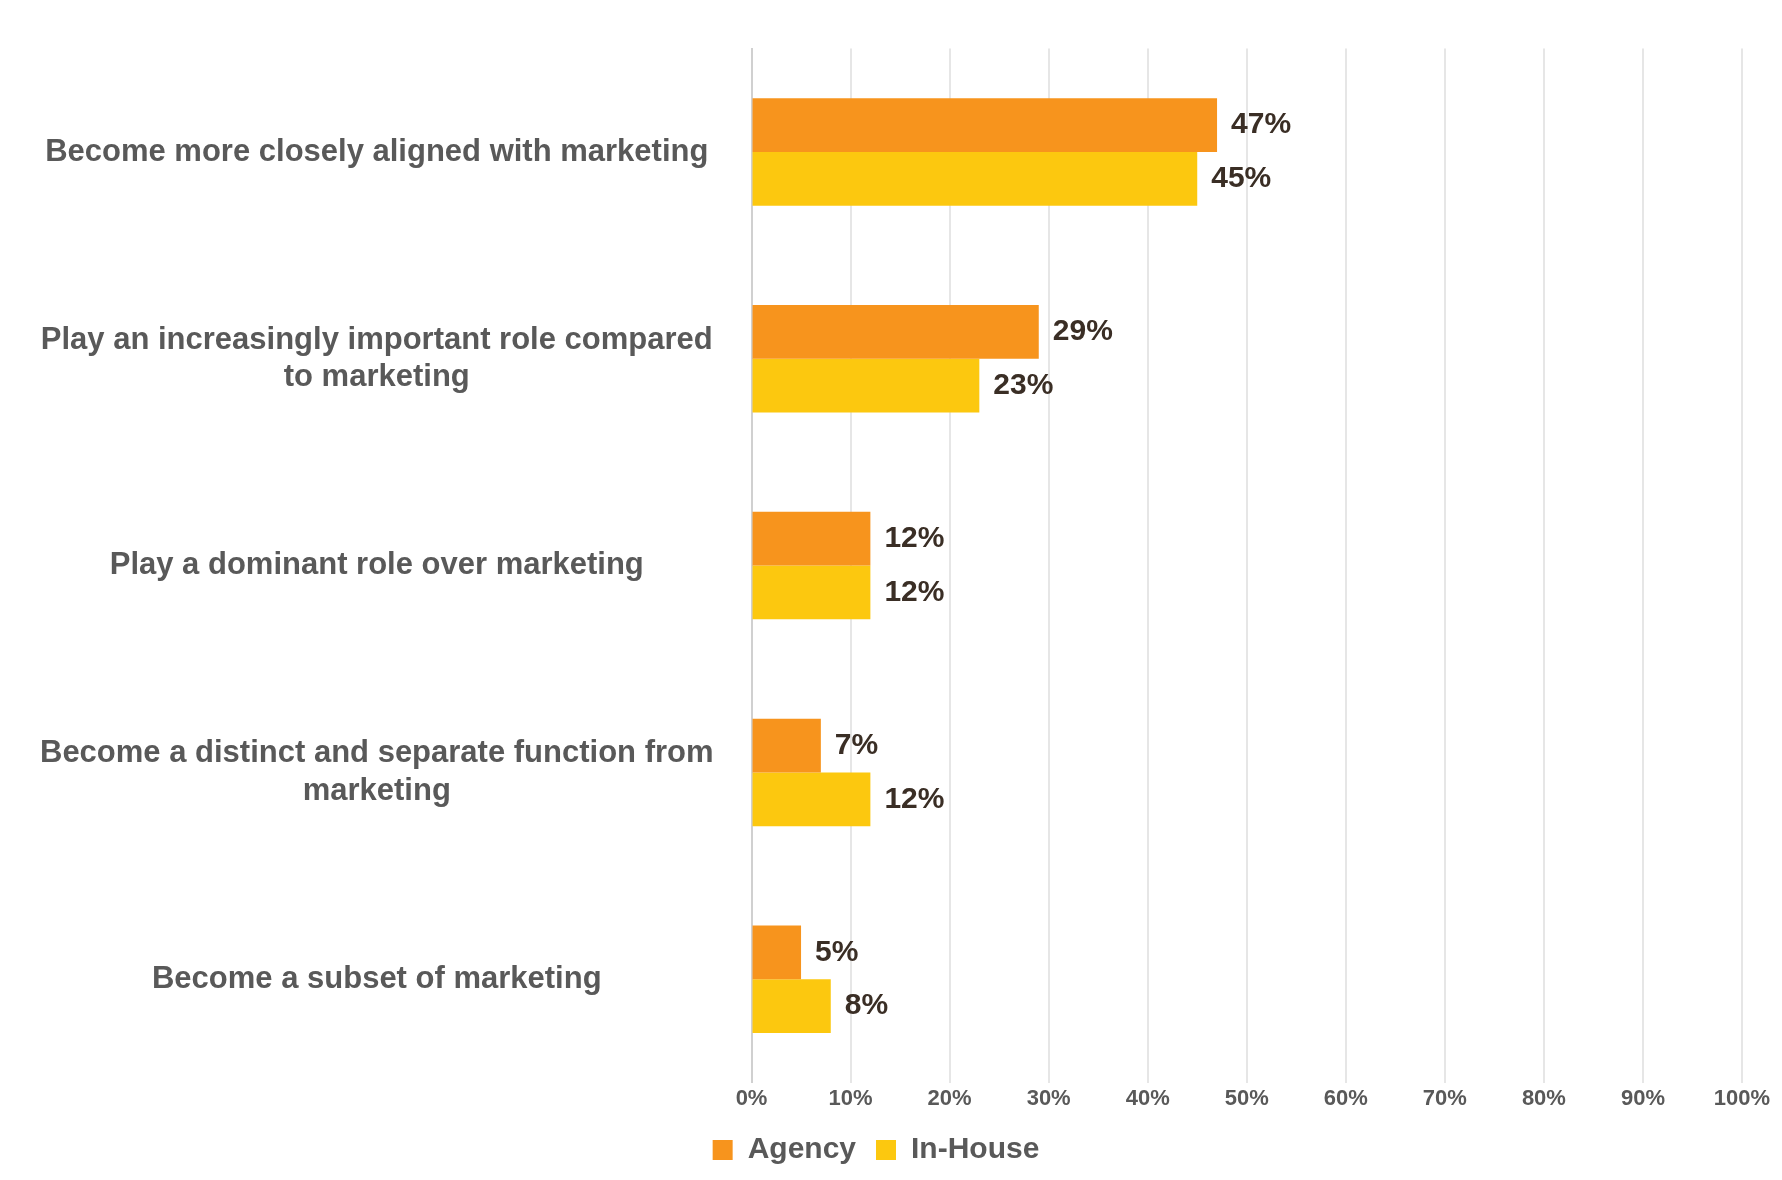 Image resolution: width=1782 pixels, height=1180 pixels. Describe the element at coordinates (1345, 1097) in the screenshot. I see `x-tick-label: 60%` at that location.